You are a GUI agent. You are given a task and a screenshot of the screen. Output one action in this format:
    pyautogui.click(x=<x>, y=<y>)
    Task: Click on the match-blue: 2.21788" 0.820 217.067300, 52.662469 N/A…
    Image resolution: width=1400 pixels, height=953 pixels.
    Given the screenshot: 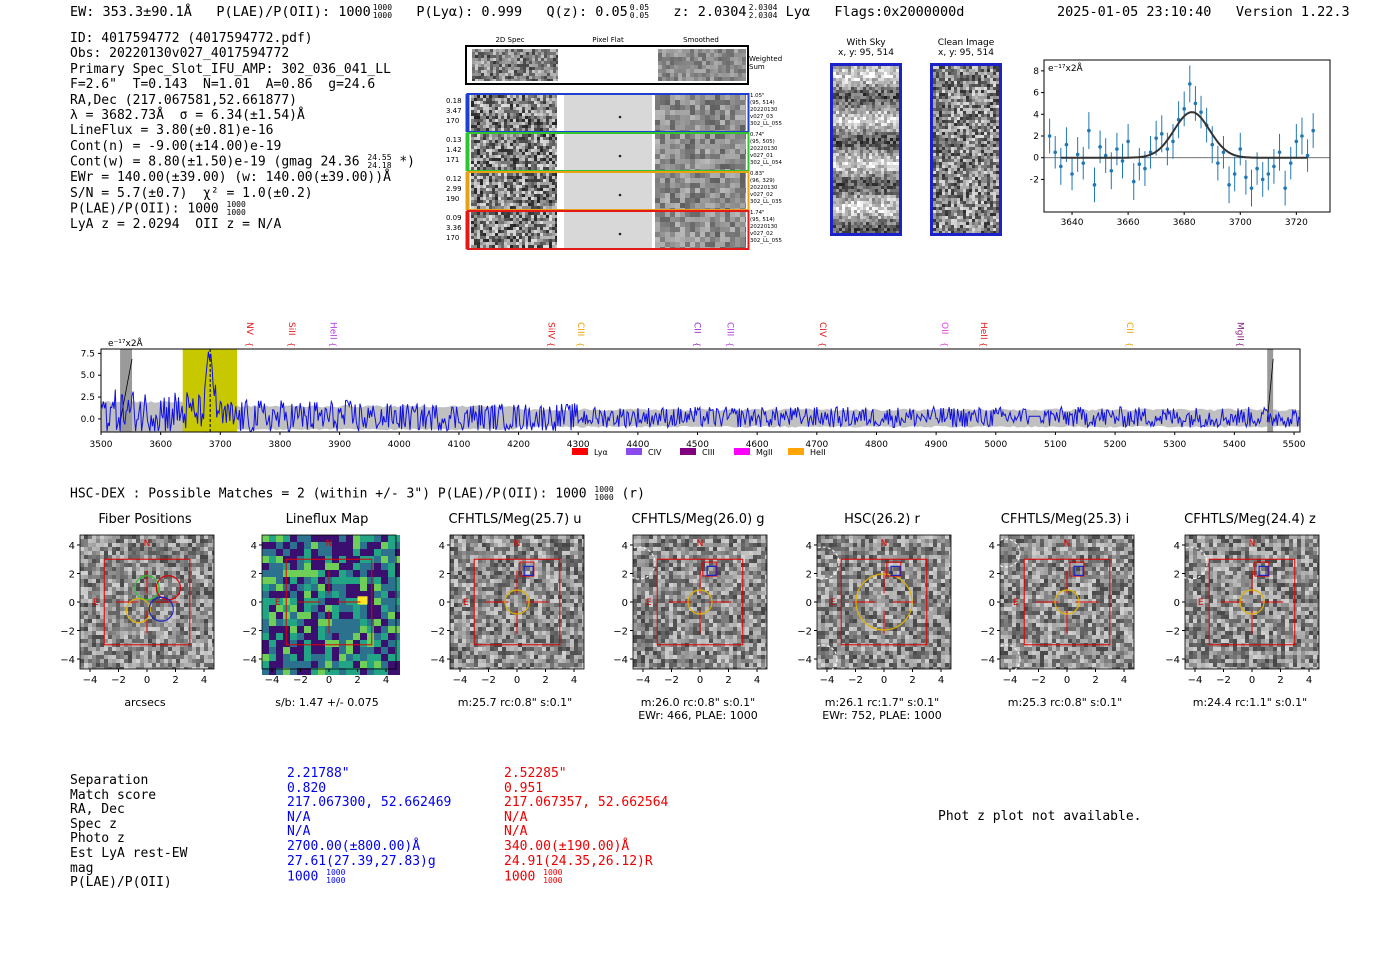 What is the action you would take?
    pyautogui.click(x=369, y=826)
    